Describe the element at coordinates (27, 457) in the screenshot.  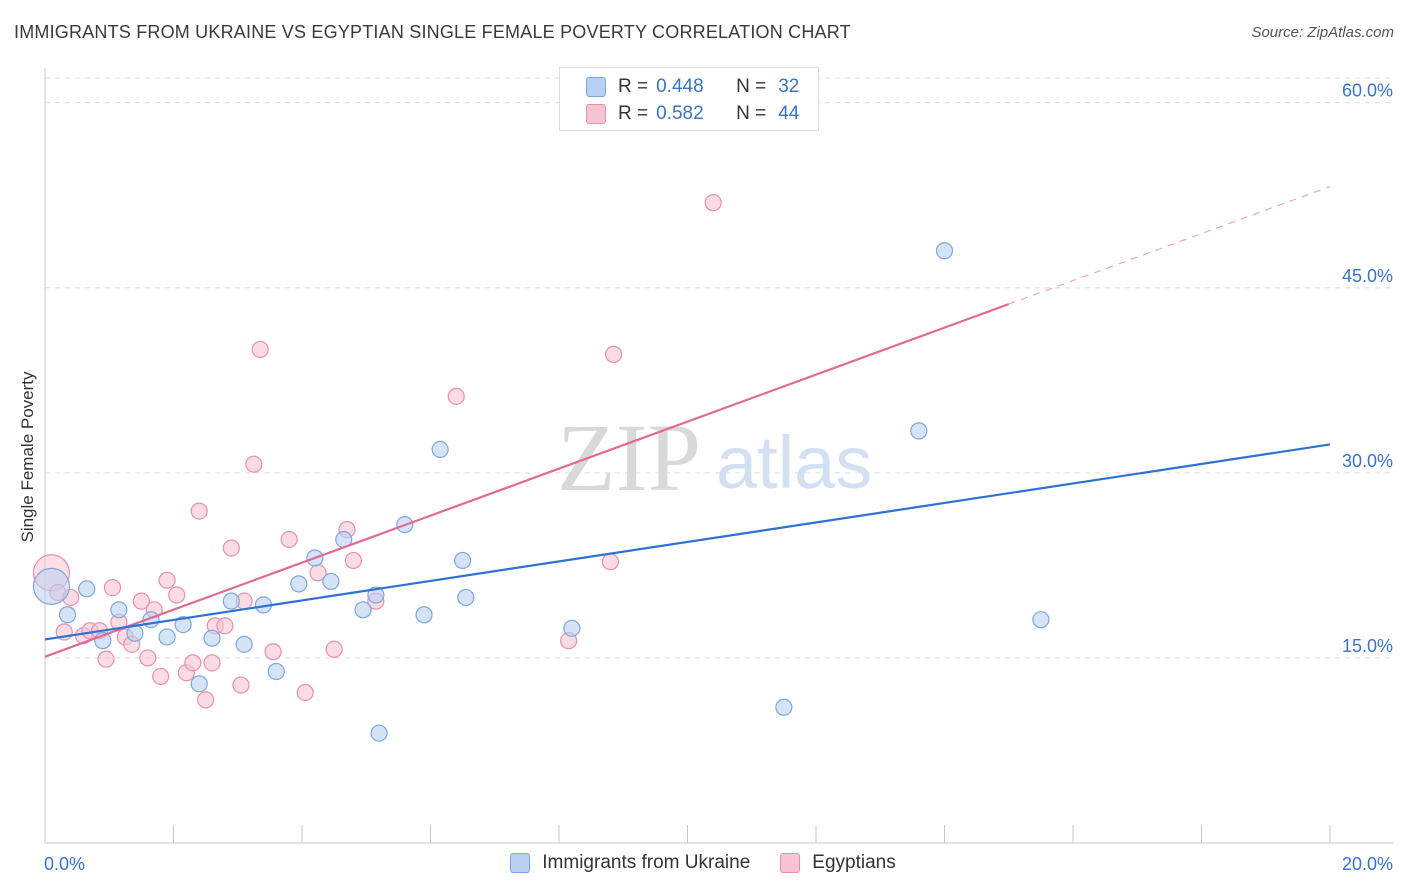
I see `y-axis-label: Single Female Poverty` at that location.